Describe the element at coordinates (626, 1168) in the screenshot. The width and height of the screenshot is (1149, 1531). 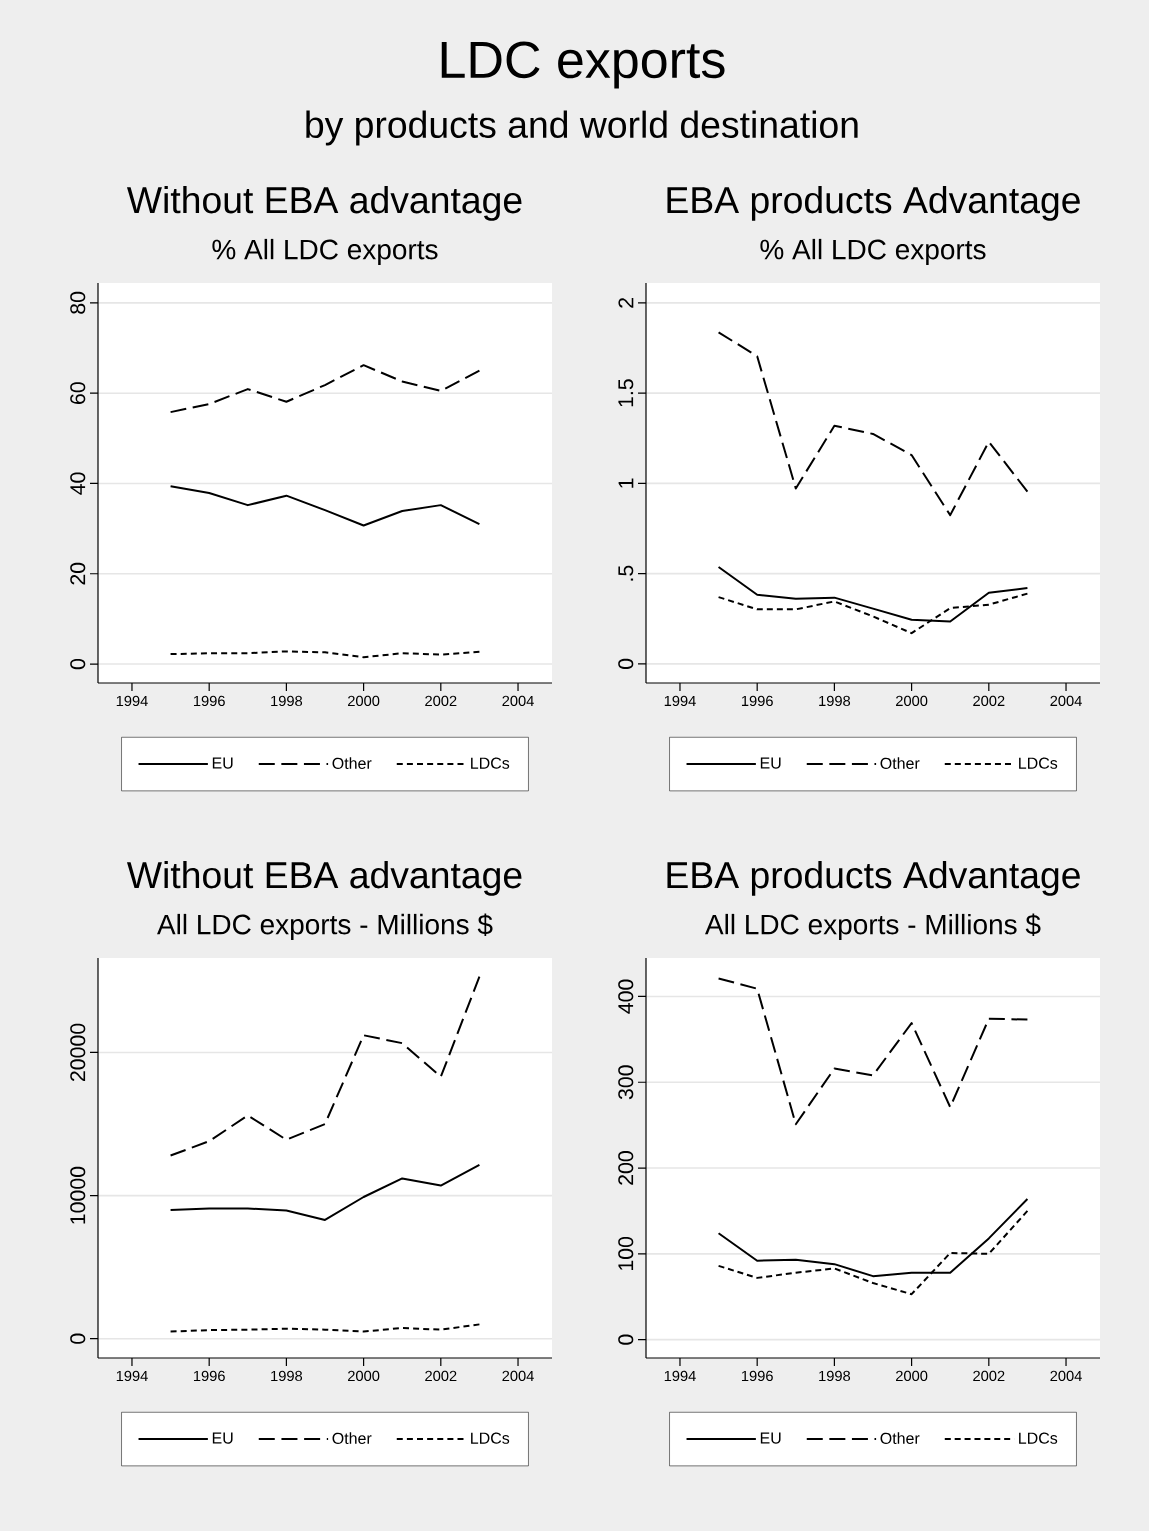
I see `y-tick-label: 200` at that location.